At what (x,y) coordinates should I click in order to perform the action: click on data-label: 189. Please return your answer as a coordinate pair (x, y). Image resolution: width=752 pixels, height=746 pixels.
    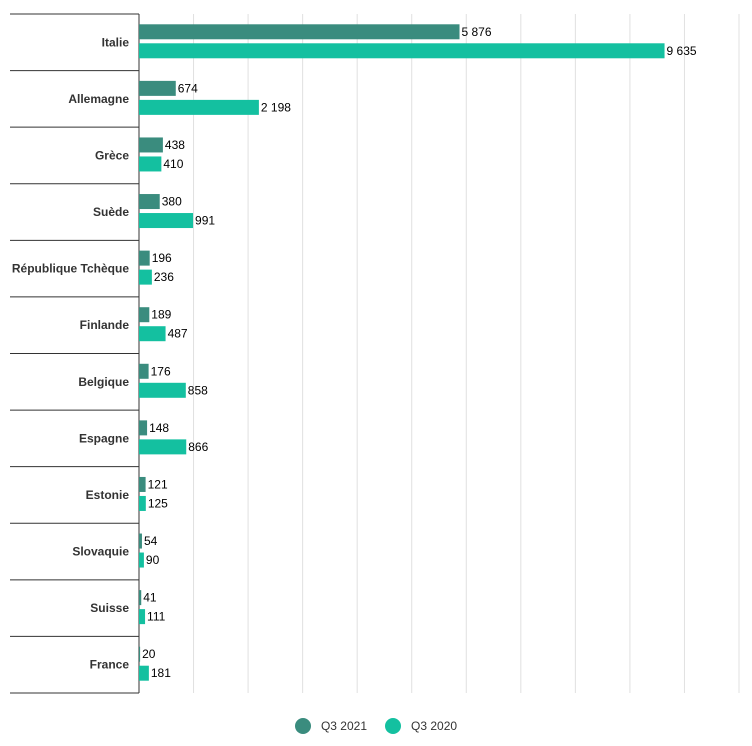
    Looking at the image, I should click on (161, 315).